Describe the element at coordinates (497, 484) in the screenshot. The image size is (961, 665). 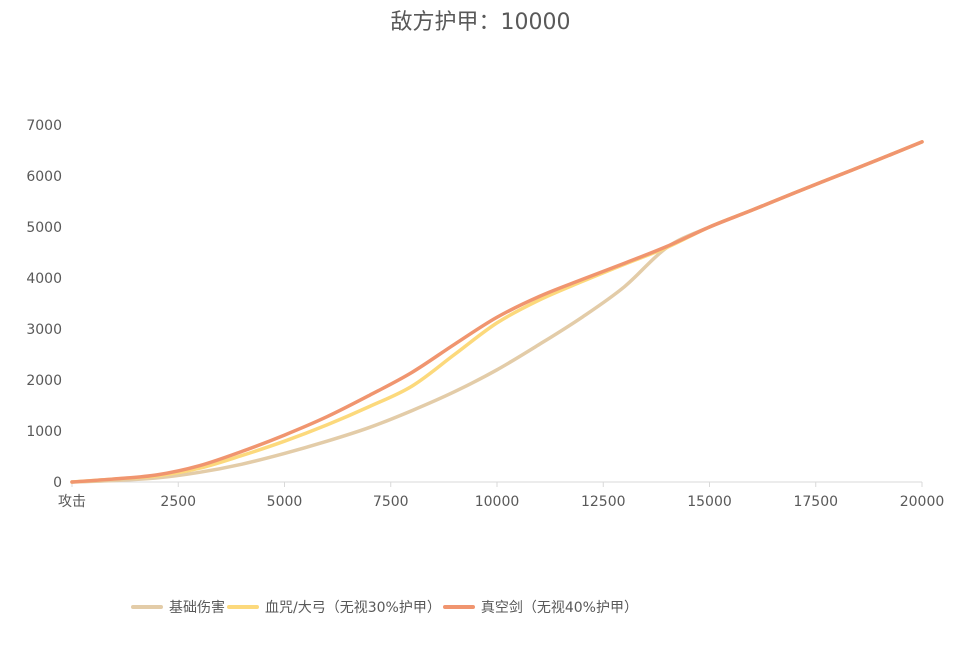
I see `x-axis-ticks` at that location.